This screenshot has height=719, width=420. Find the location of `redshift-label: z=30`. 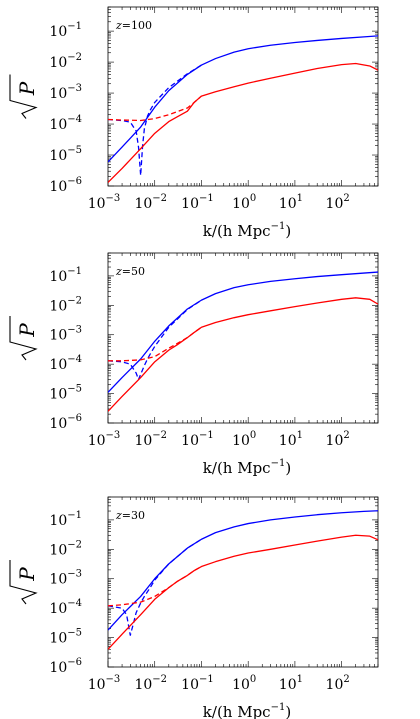

redshift-label: z=30 is located at coordinates (130, 515).